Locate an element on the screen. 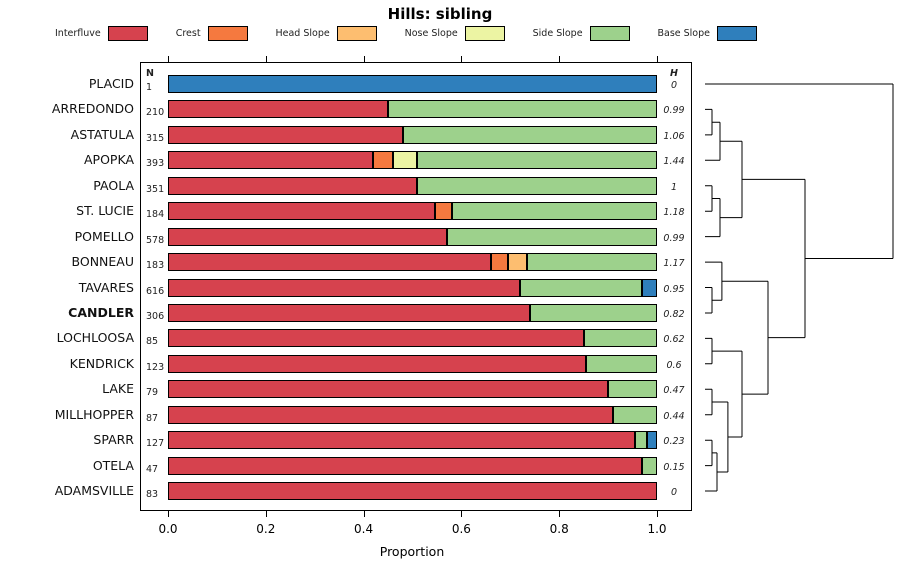 This screenshot has height=580, width=900. n-column-header: N is located at coordinates (150, 73).